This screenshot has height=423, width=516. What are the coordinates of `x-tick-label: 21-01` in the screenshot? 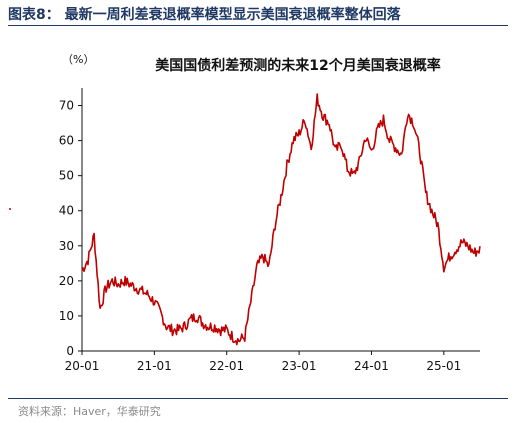 It's located at (154, 366).